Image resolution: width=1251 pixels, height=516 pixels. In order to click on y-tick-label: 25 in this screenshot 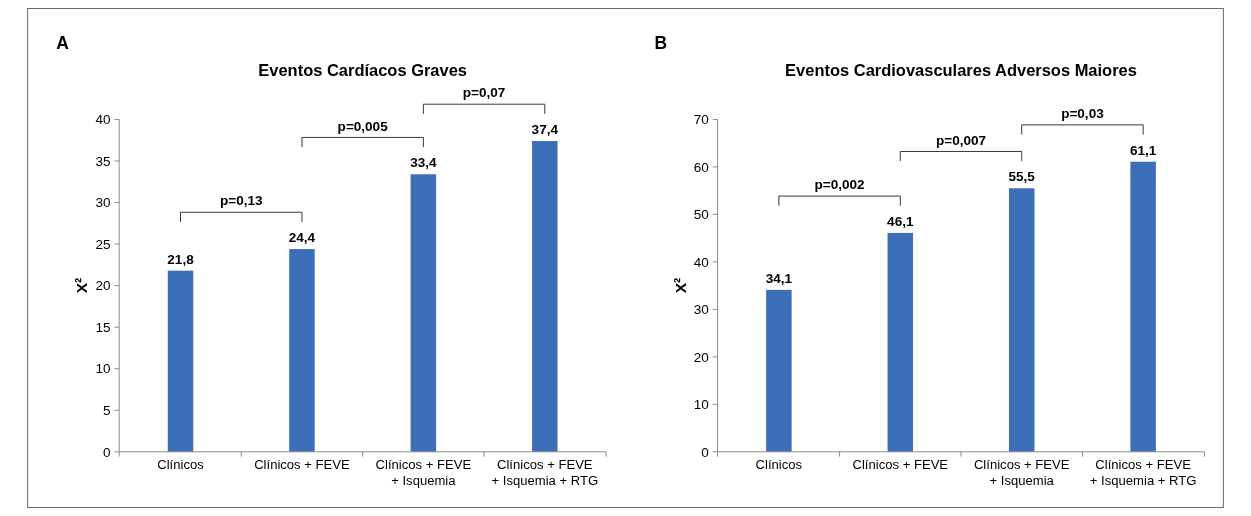, I will do `click(103, 244)`.